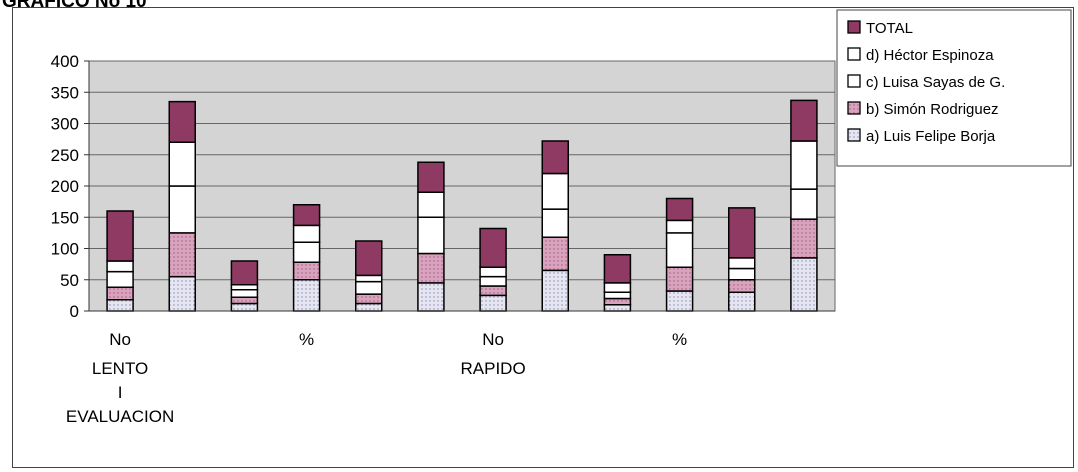 Image resolution: width=1078 pixels, height=472 pixels. I want to click on y-tick-label: 150, so click(65, 217).